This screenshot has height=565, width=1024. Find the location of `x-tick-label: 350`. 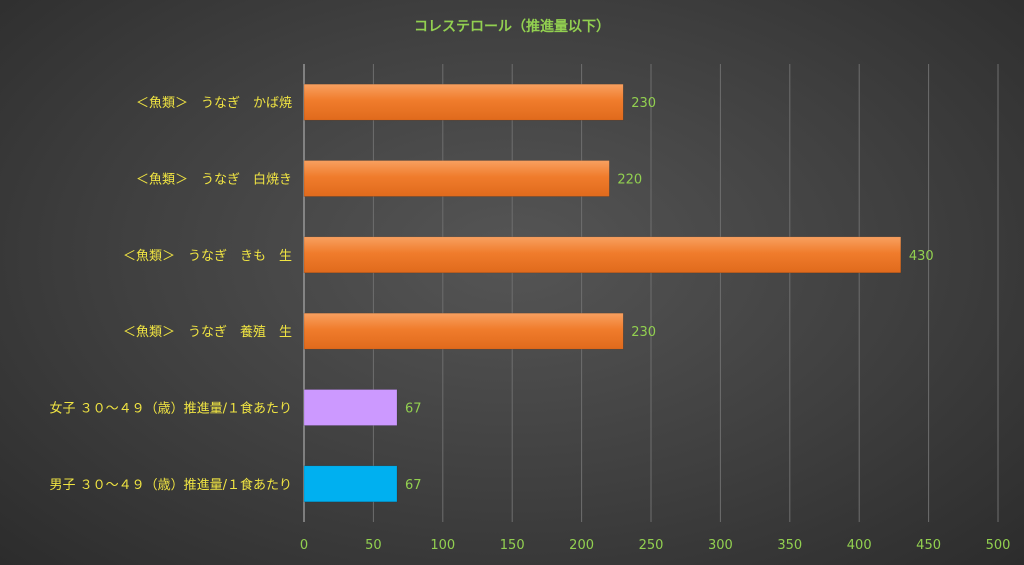

x-tick-label: 350 is located at coordinates (789, 545).